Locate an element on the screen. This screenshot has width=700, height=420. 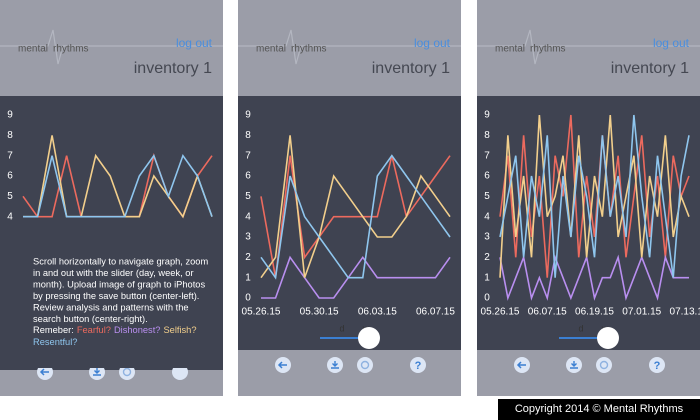
instruction-line: search button (center-right). is located at coordinates (90, 319).